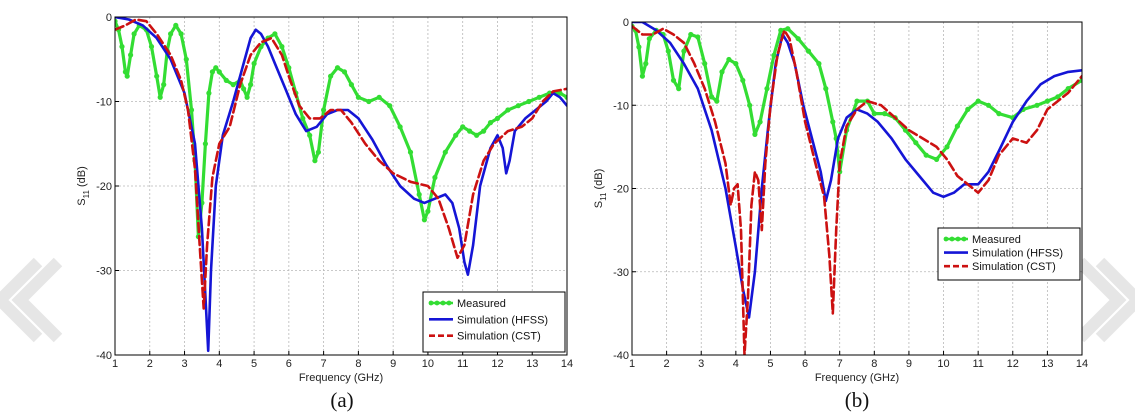 This screenshot has height=415, width=1135. I want to click on x-tick-label: 11, so click(977, 364).